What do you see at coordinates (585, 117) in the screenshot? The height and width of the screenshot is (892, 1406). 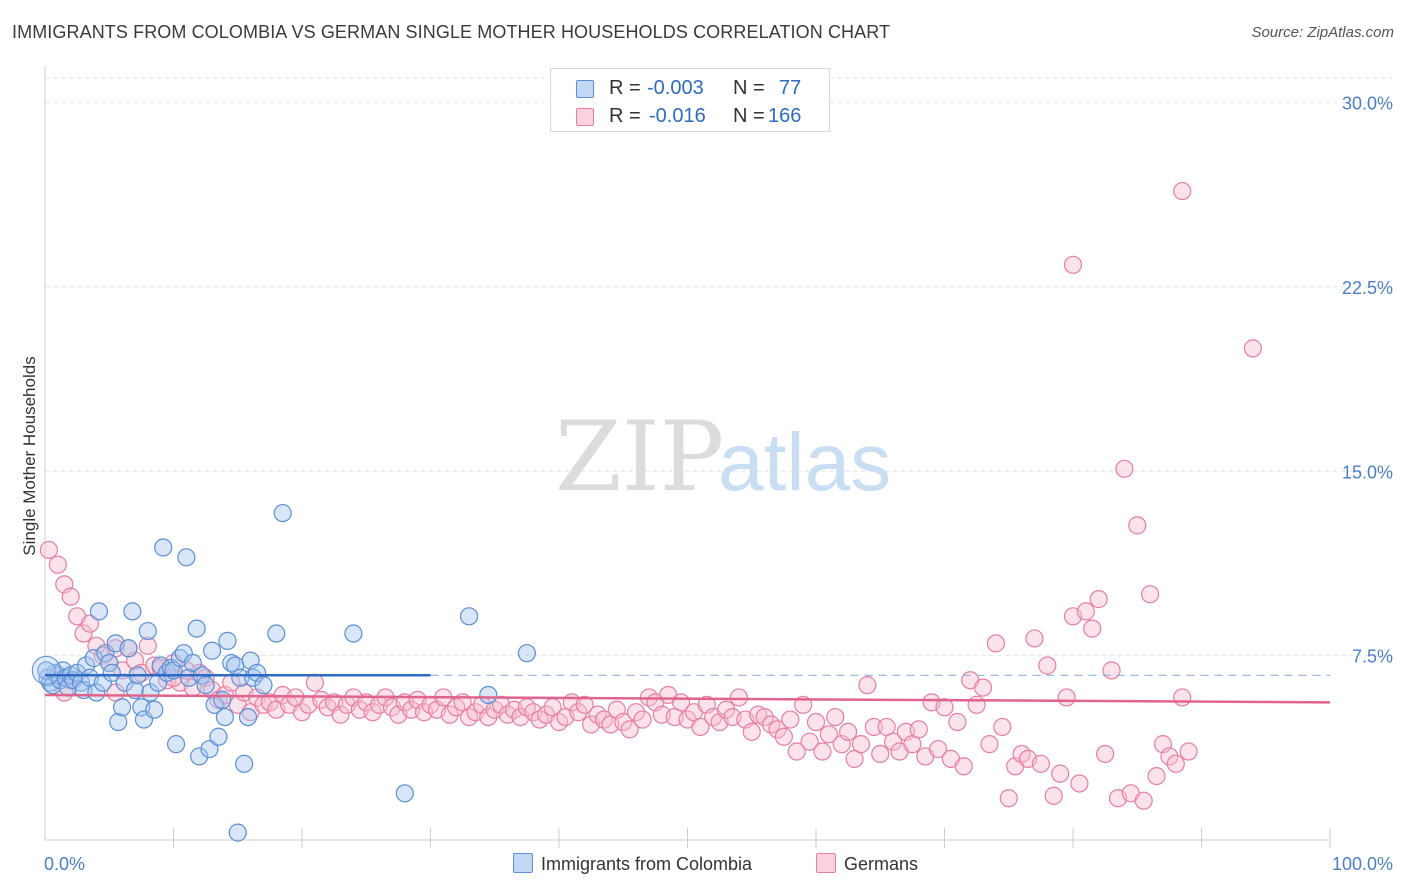 I see `legend-swatch-germans` at bounding box center [585, 117].